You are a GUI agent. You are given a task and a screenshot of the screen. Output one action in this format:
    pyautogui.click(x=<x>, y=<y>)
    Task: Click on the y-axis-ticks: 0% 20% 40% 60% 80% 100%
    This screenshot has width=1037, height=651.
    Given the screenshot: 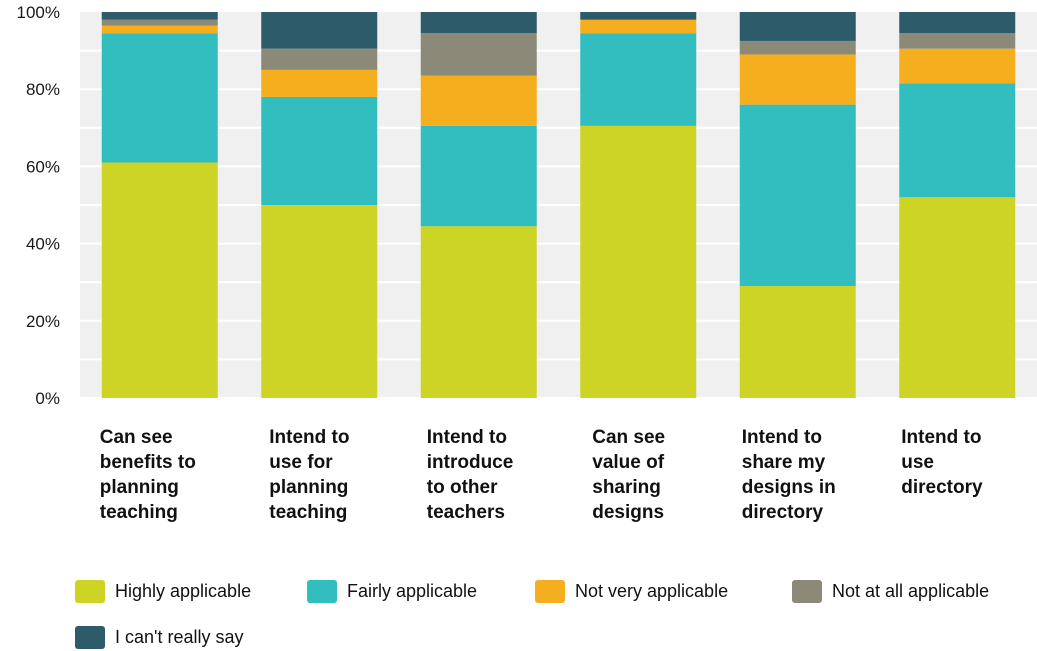 What is the action you would take?
    pyautogui.click(x=38, y=205)
    